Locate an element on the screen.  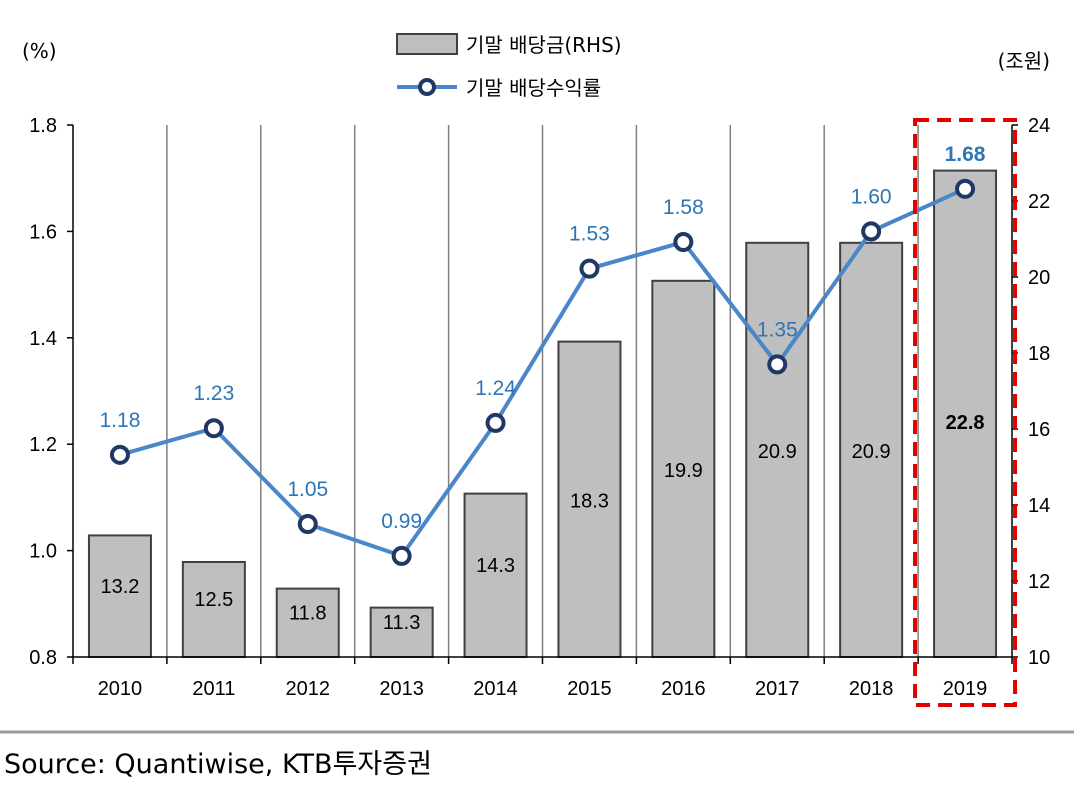
left-tick-label: 1.6 is located at coordinates (43, 232).